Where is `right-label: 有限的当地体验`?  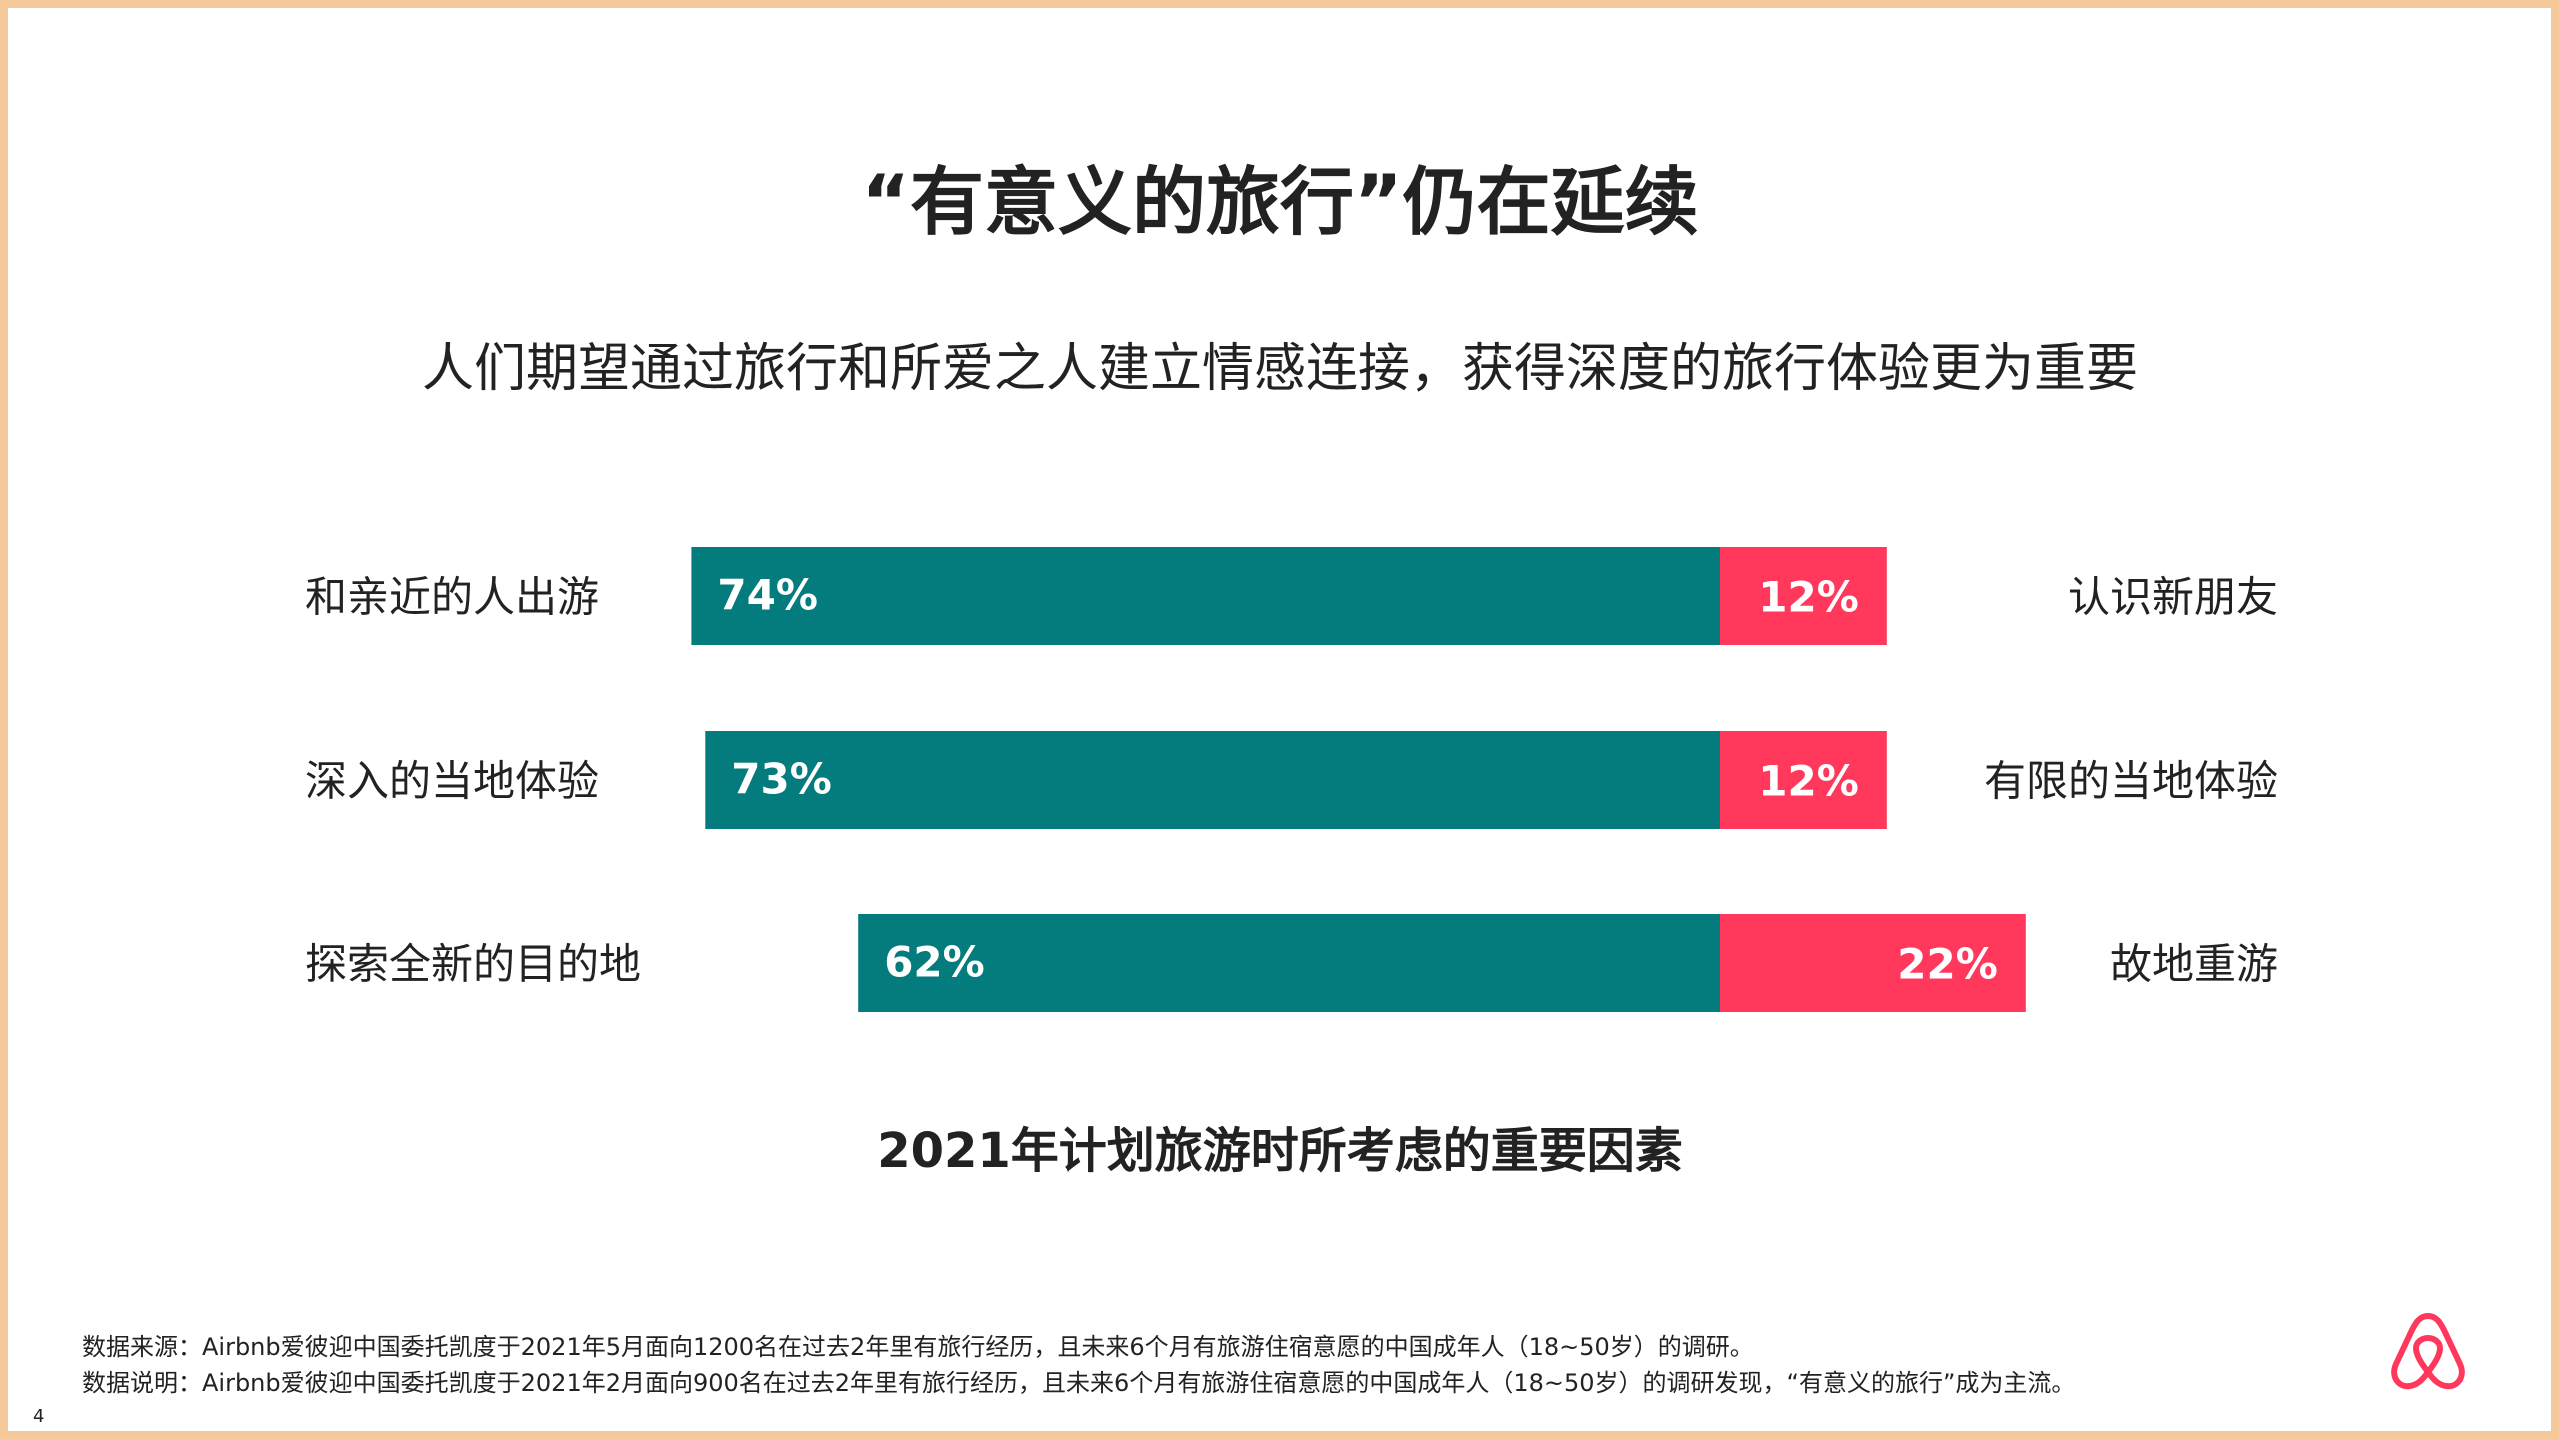
right-label: 有限的当地体验 is located at coordinates (2131, 781).